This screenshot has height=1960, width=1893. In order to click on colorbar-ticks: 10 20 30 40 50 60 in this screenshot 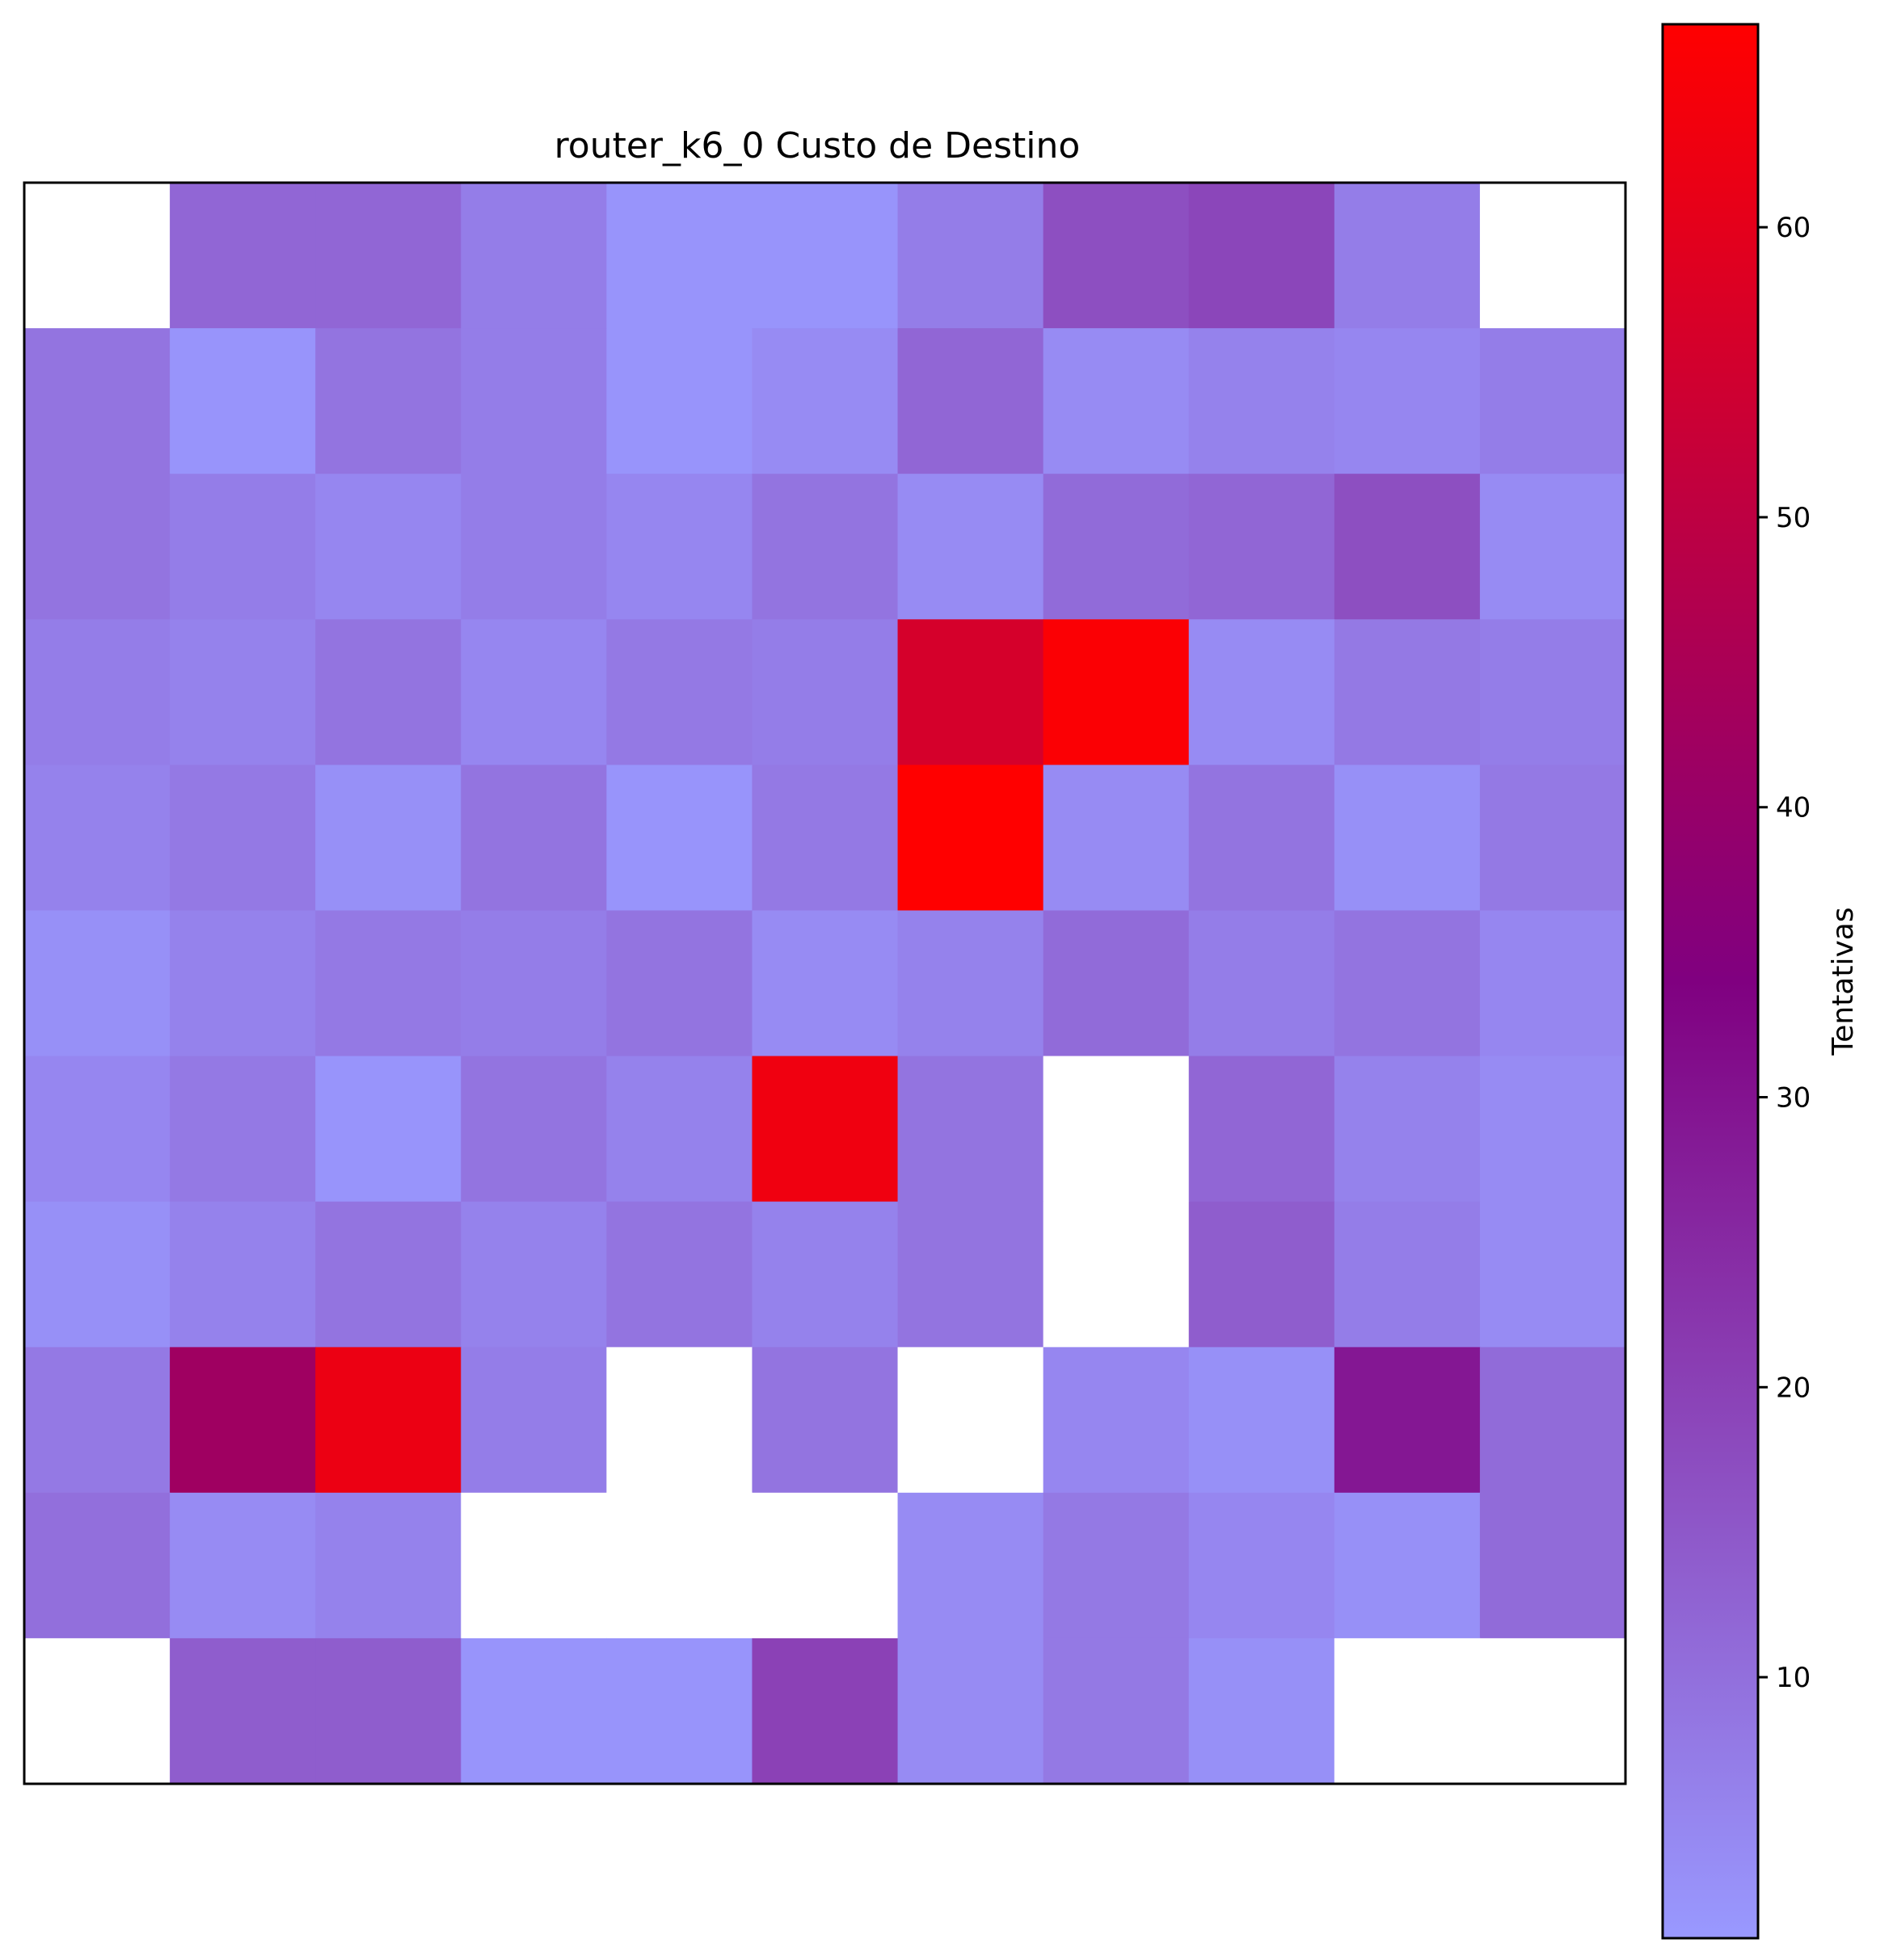, I will do `click(1784, 953)`.